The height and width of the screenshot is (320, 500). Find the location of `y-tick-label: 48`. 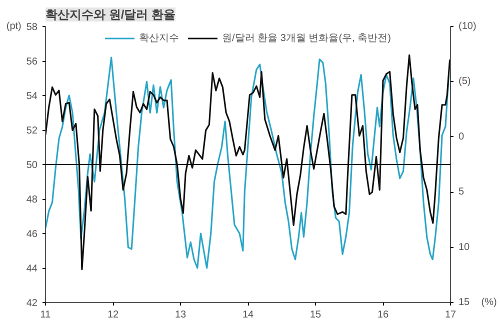

y-tick-label: 48 is located at coordinates (32, 200).